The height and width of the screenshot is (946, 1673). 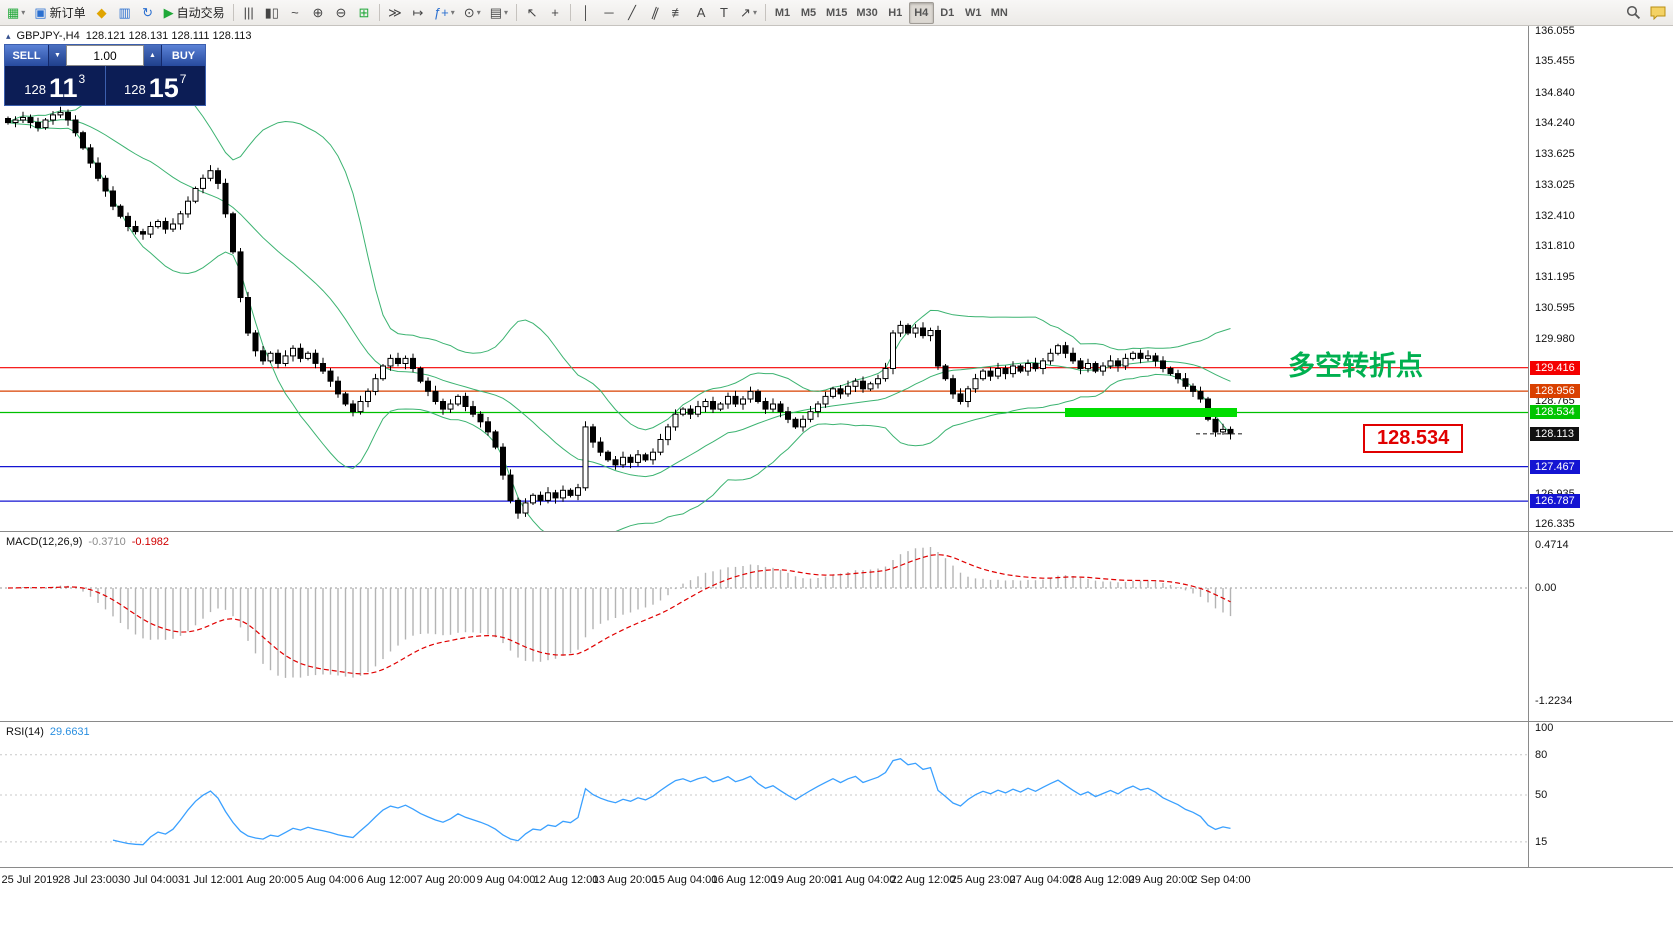 What do you see at coordinates (921, 12) in the screenshot?
I see `timeframe-button-h4: H4` at bounding box center [921, 12].